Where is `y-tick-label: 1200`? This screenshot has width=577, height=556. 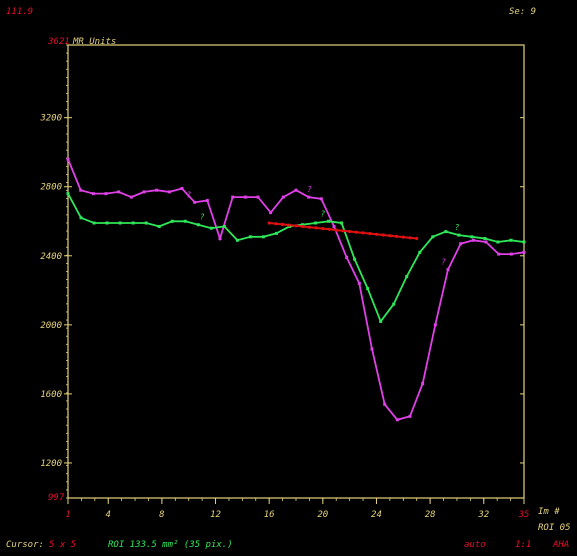
y-tick-label: 1200 is located at coordinates (51, 464).